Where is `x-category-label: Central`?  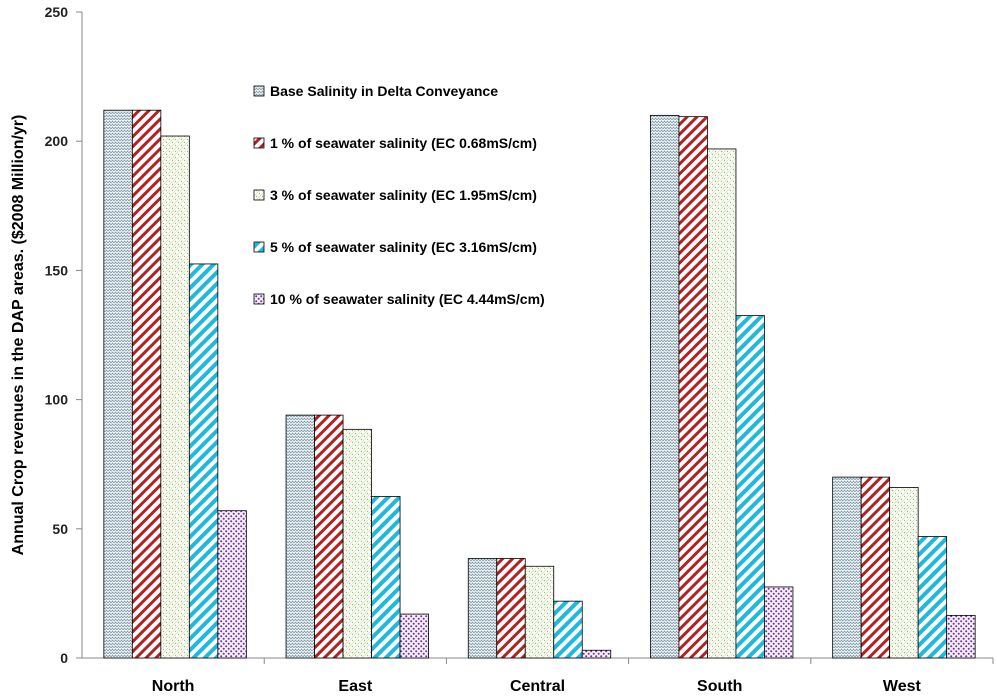 x-category-label: Central is located at coordinates (537, 686).